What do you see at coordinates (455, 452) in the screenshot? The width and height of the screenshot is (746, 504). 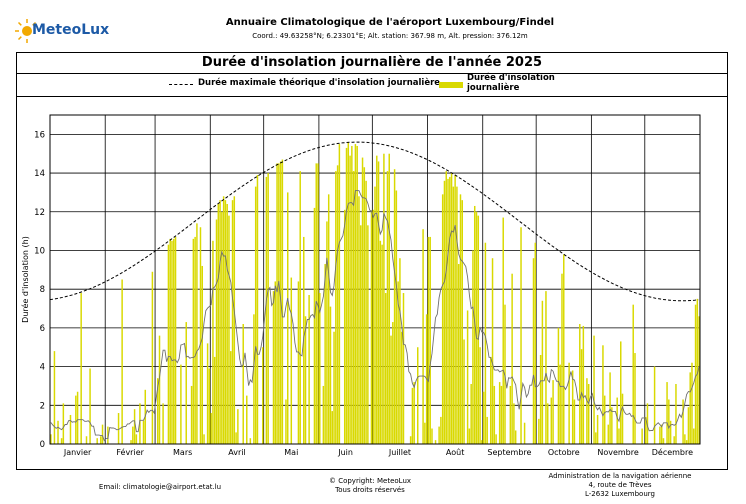 I see `month-label: Août` at bounding box center [455, 452].